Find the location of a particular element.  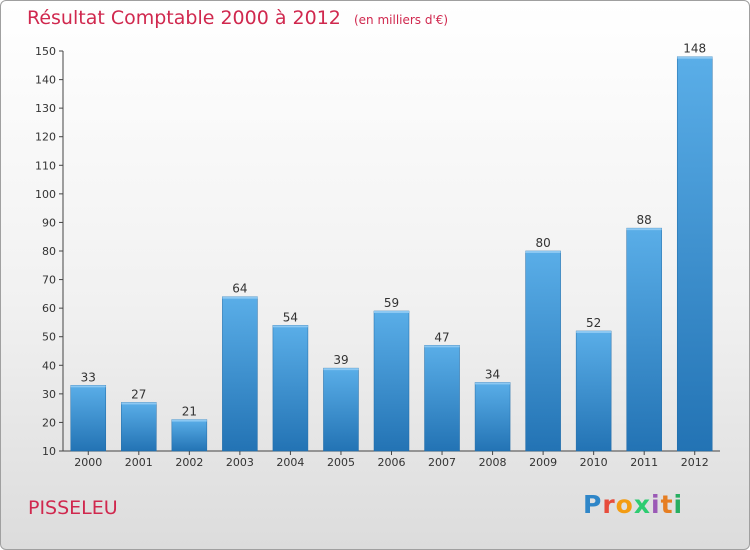

bar-2007 is located at coordinates (442, 398).